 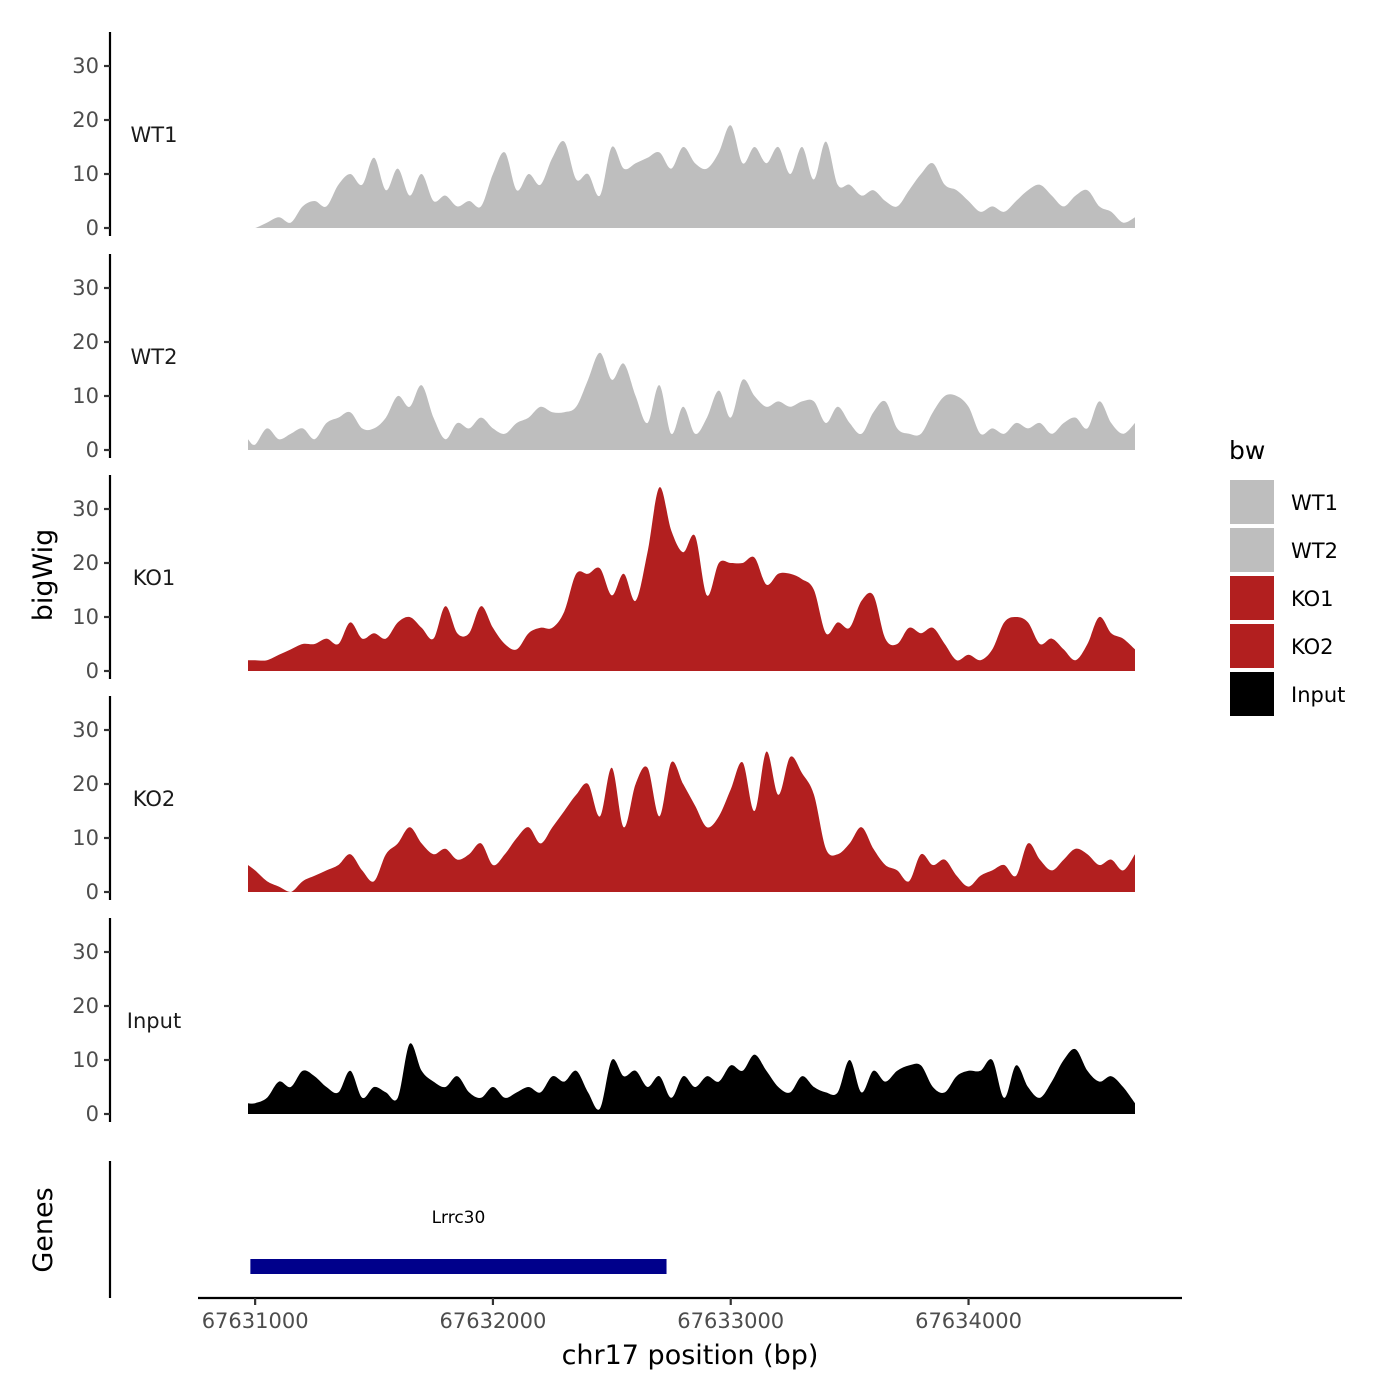 I want to click on x-axis: 67631000 67632000 67633000 67634000, so click(x=690, y=1314).